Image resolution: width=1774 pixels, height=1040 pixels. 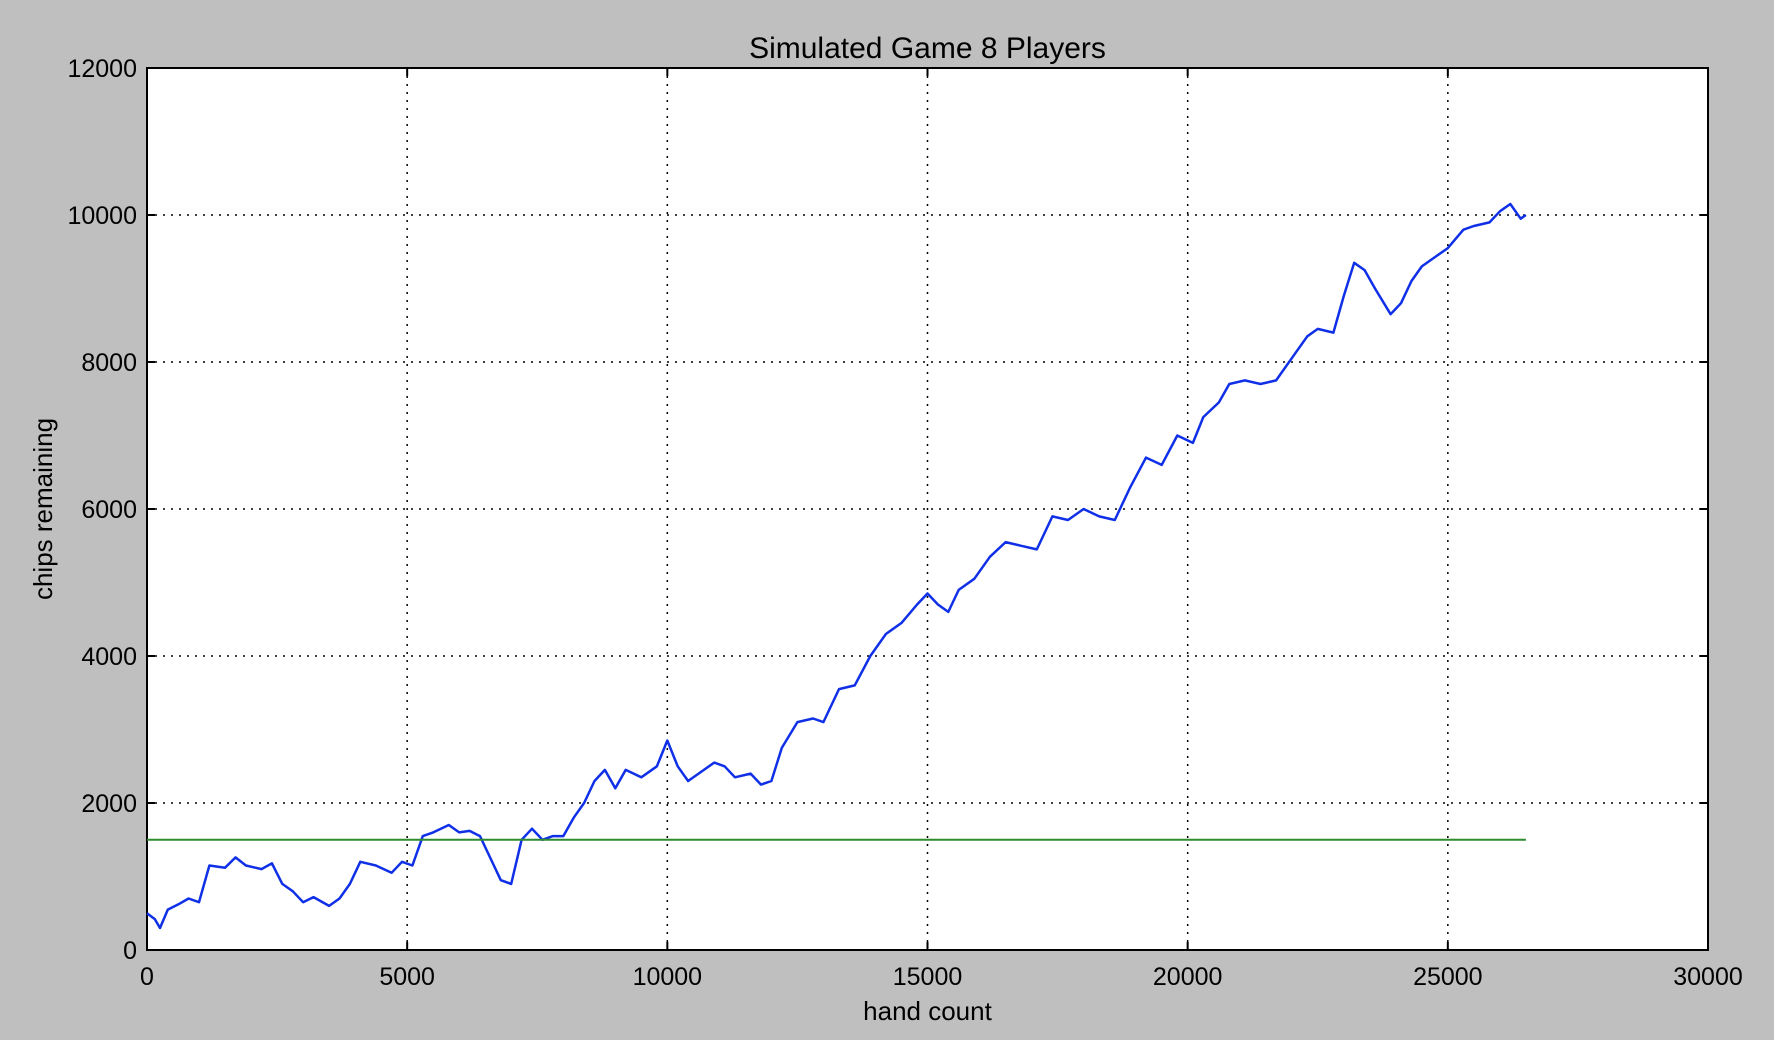 I want to click on x-tick-label: 30000, so click(x=1708, y=977).